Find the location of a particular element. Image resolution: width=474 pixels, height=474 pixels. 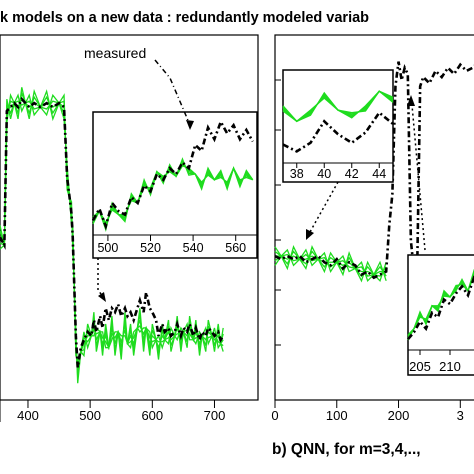

right-inset-bottom-x-ticks: 205 210 is located at coordinates (435, 362).